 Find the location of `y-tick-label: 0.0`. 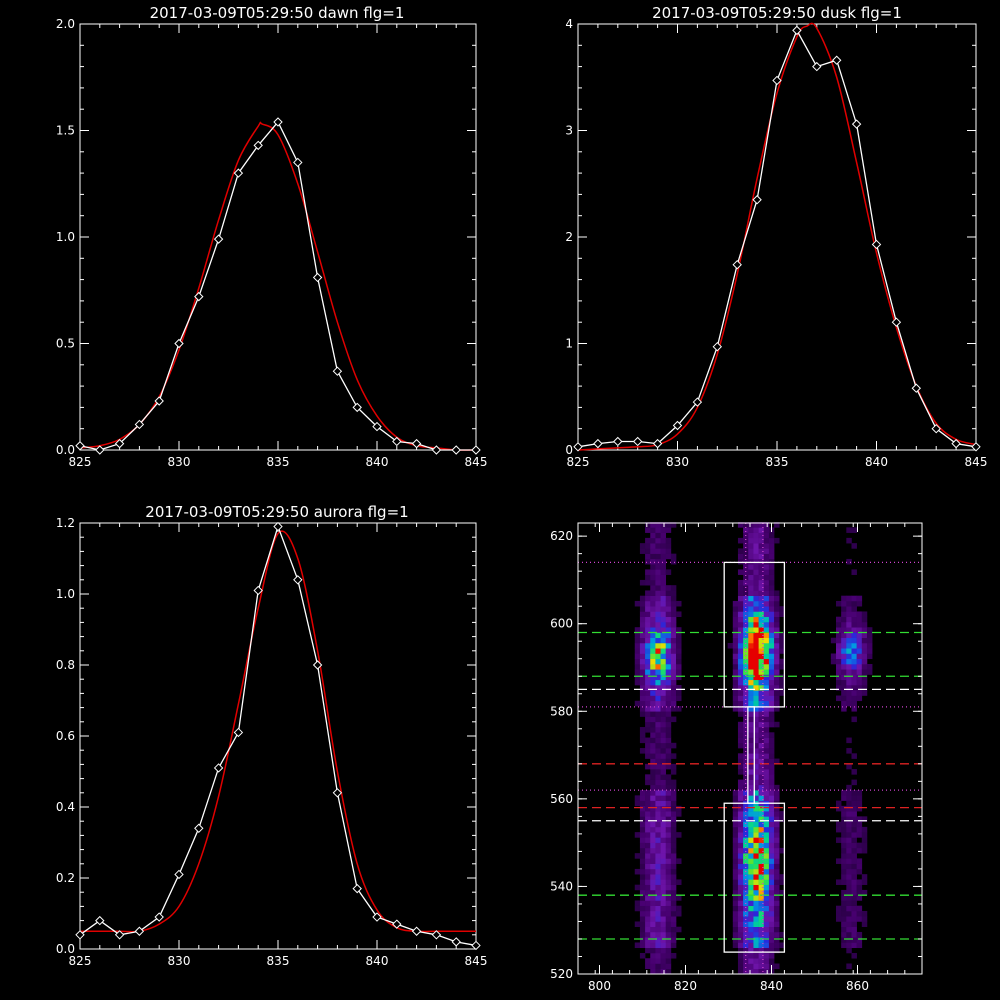

y-tick-label: 0.0 is located at coordinates (65, 450).